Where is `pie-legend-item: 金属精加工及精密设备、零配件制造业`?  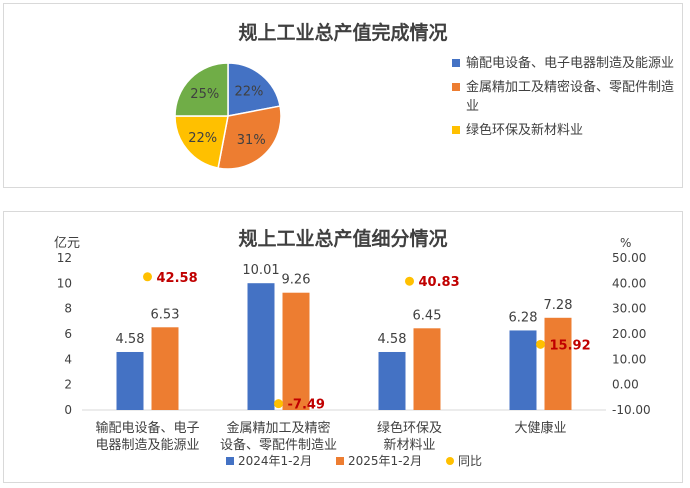
pie-legend-item: 金属精加工及精密设备、零配件制造业 is located at coordinates (567, 97).